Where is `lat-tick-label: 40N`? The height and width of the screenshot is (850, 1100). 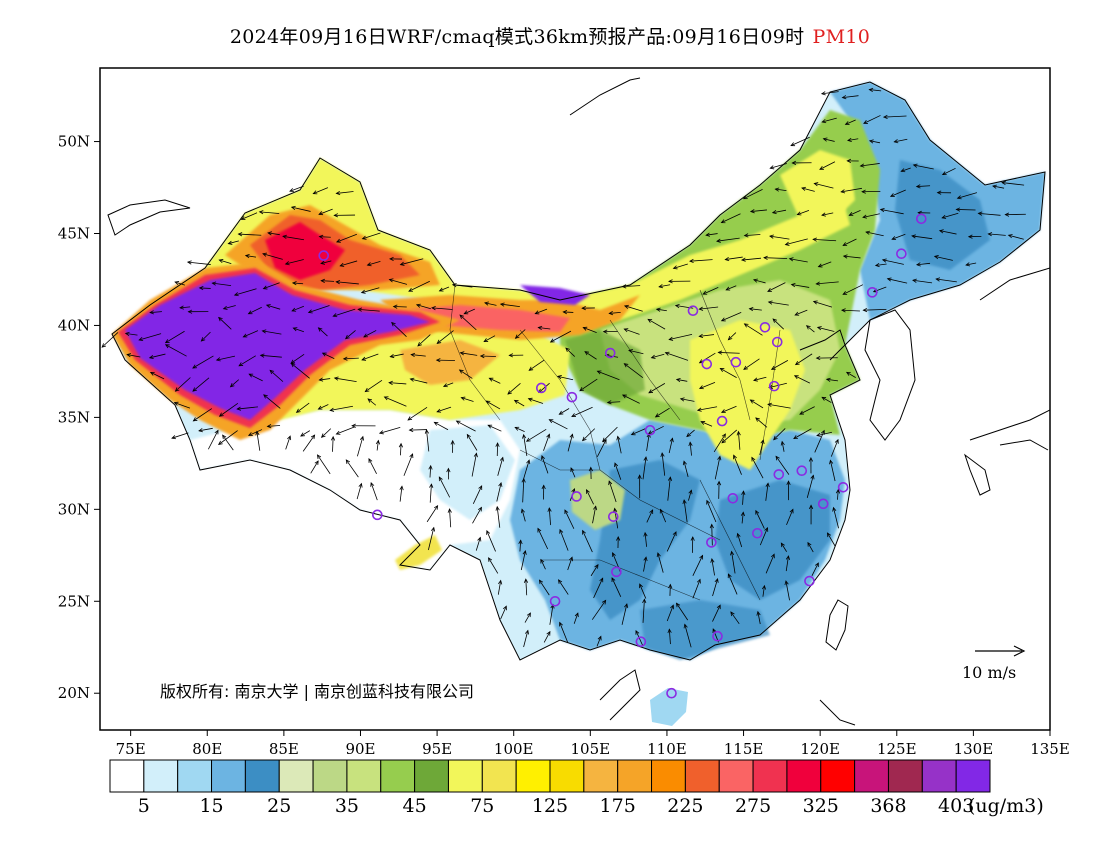
lat-tick-label: 40N is located at coordinates (74, 325).